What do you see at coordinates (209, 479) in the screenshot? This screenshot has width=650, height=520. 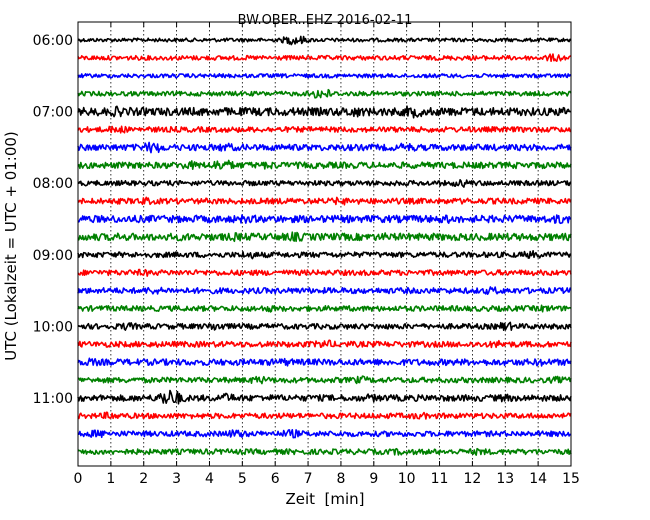 I see `x-tick-label: 4` at bounding box center [209, 479].